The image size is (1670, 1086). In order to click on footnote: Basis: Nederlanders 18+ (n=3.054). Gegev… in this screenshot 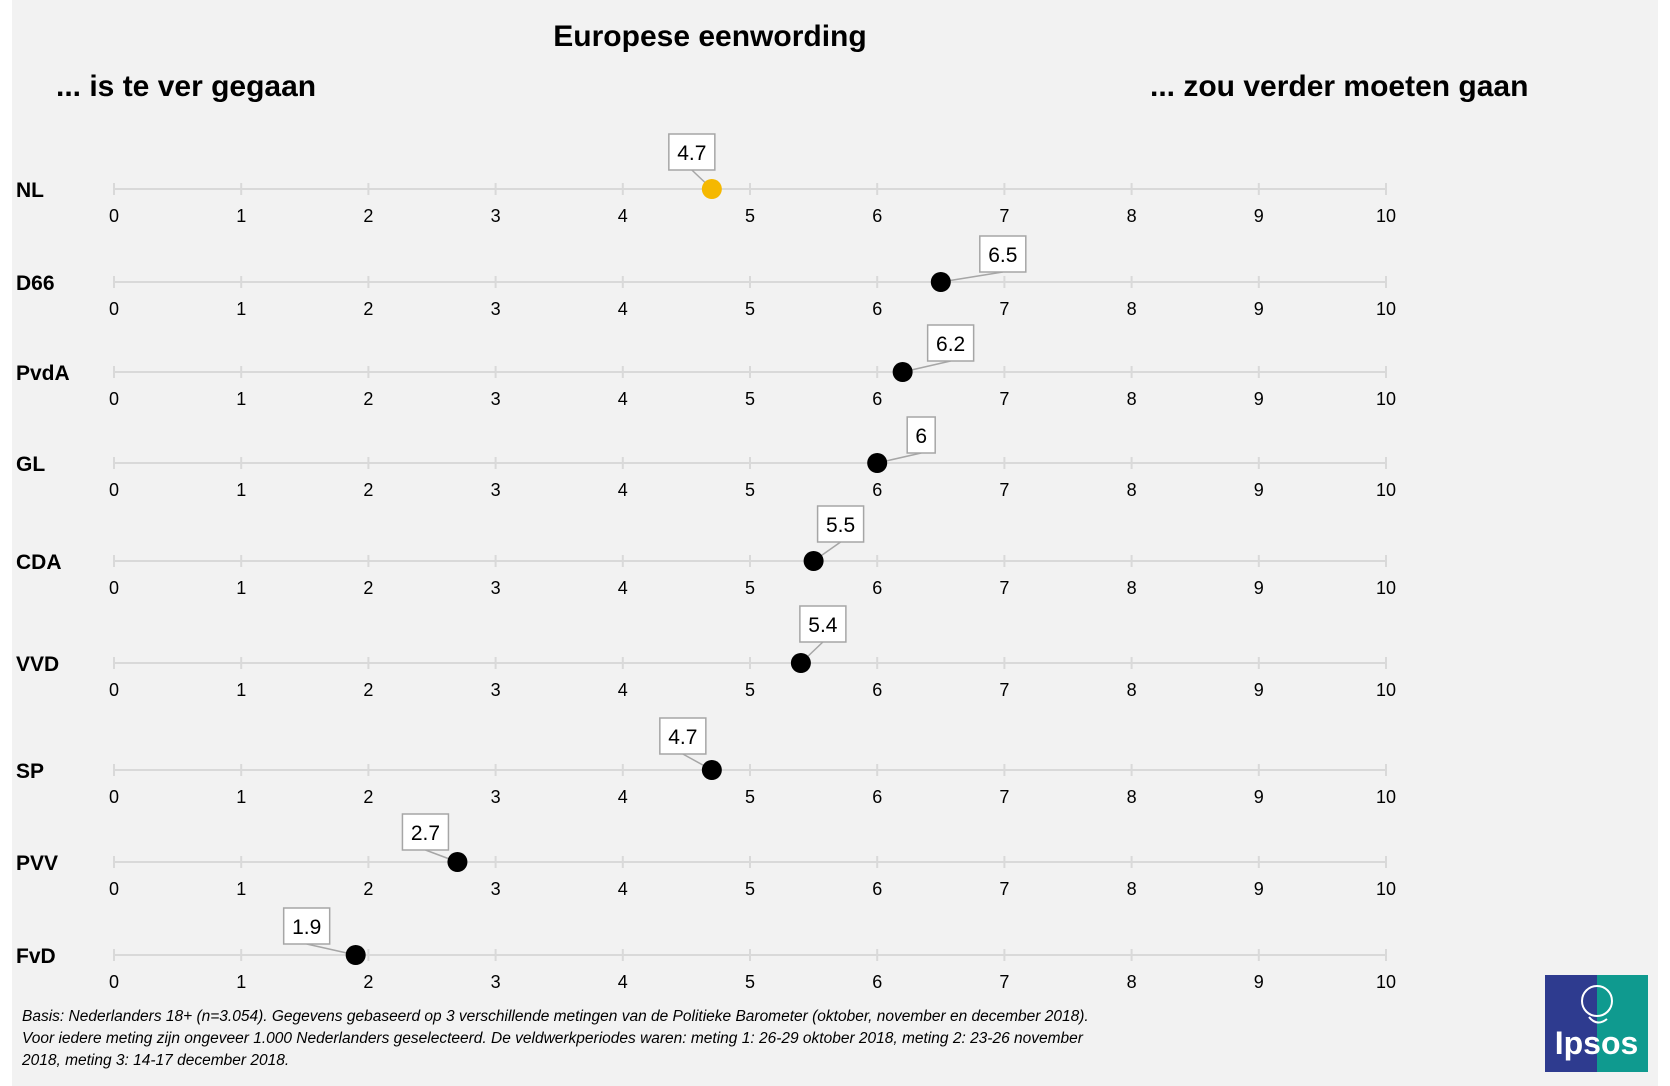, I will do `click(617, 1039)`.